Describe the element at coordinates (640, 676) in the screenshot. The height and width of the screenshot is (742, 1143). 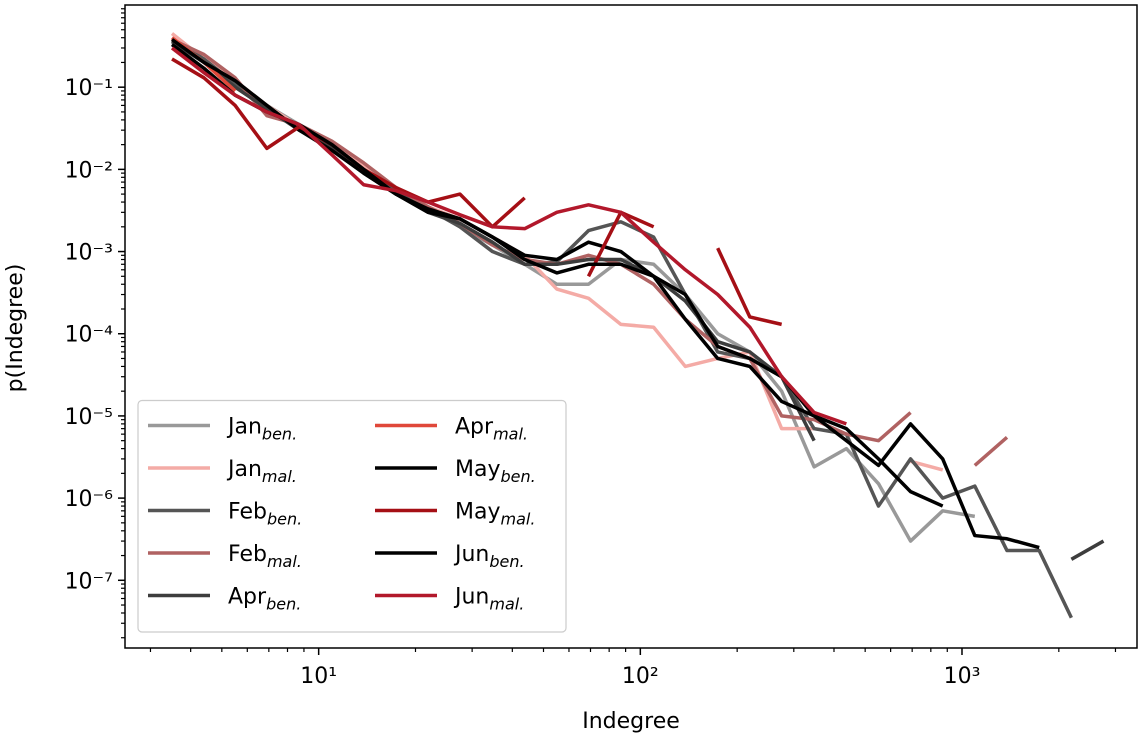
I see `x-tick-label: 10²` at that location.